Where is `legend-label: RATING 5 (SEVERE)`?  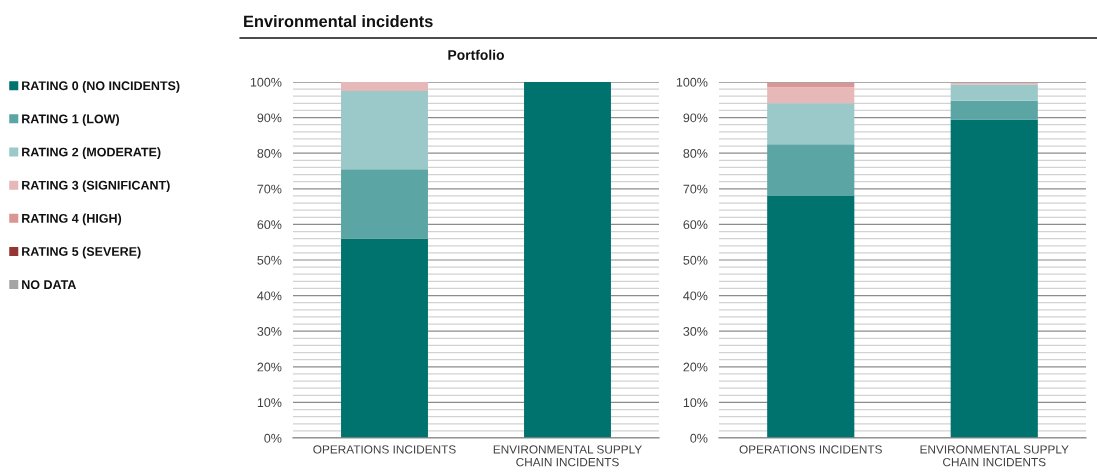 legend-label: RATING 5 (SEVERE) is located at coordinates (81, 252).